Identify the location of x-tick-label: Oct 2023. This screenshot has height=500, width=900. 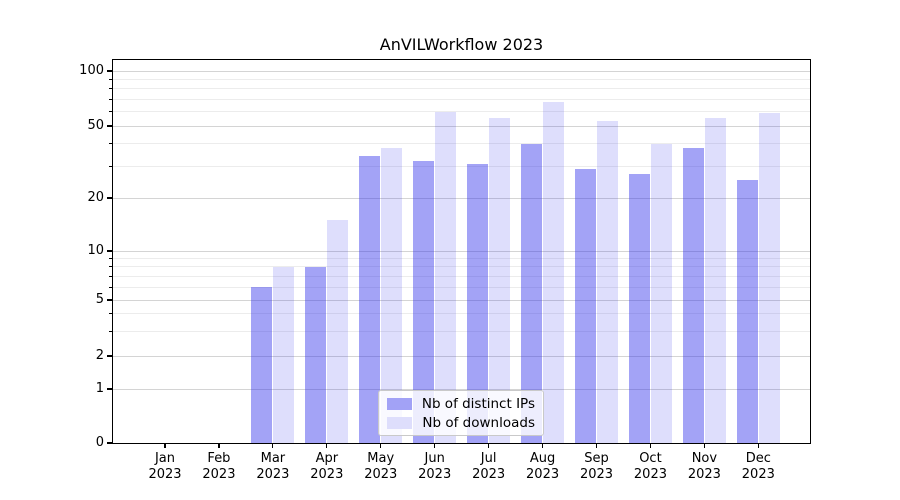
(650, 466).